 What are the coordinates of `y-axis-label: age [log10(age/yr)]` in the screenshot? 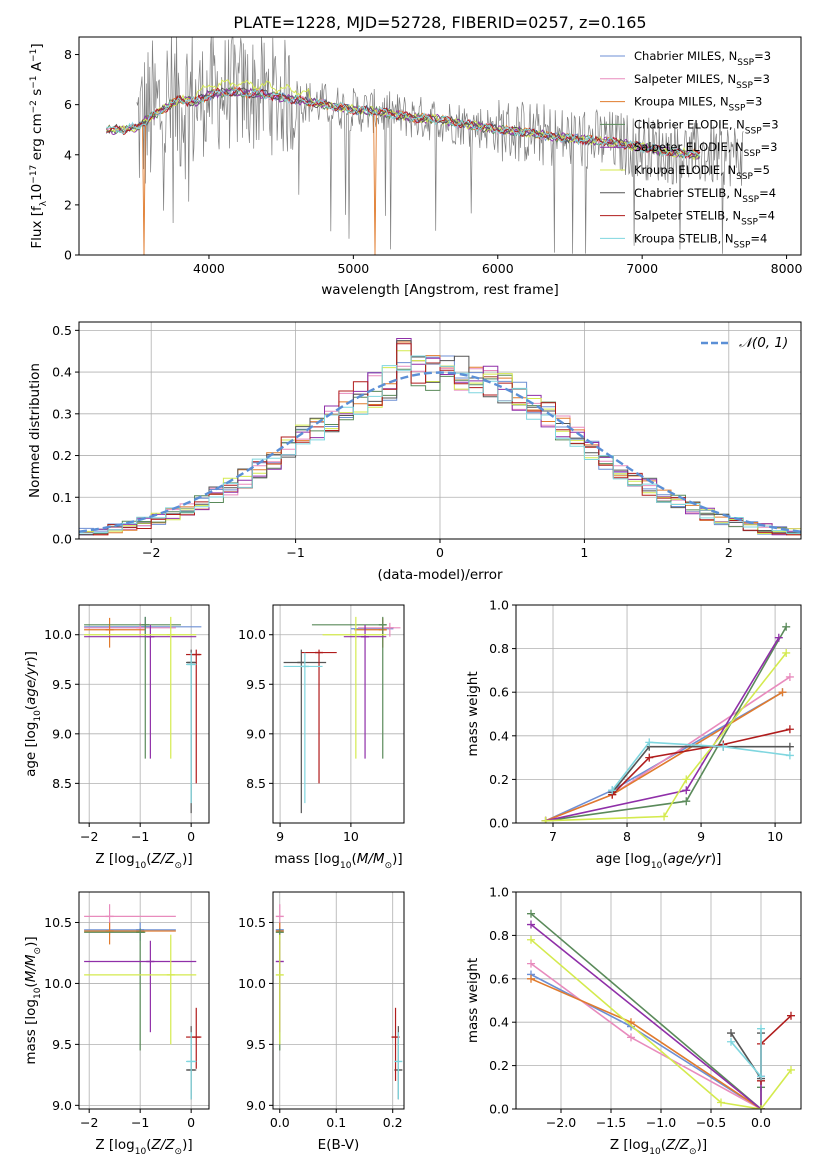 It's located at (33, 714).